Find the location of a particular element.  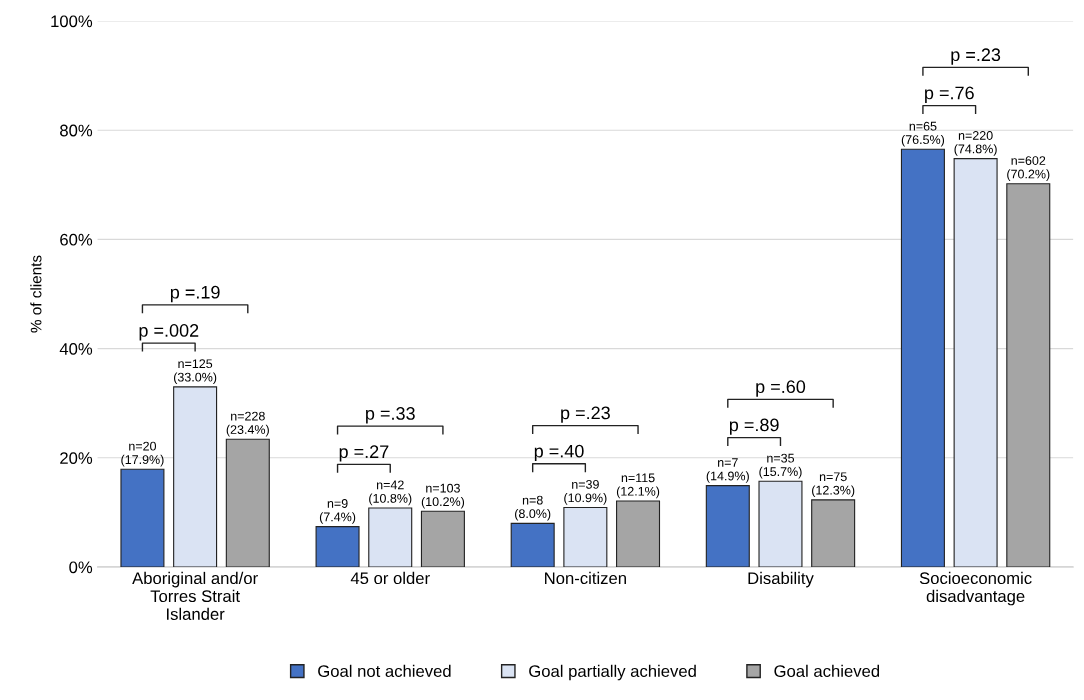

annotation: p =.002 is located at coordinates (169, 332).